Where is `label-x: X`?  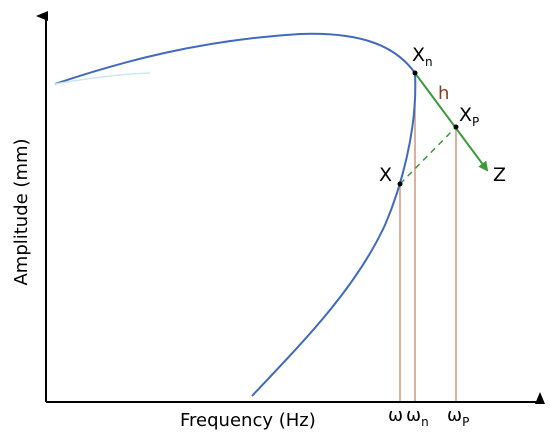
label-x: X is located at coordinates (385, 175).